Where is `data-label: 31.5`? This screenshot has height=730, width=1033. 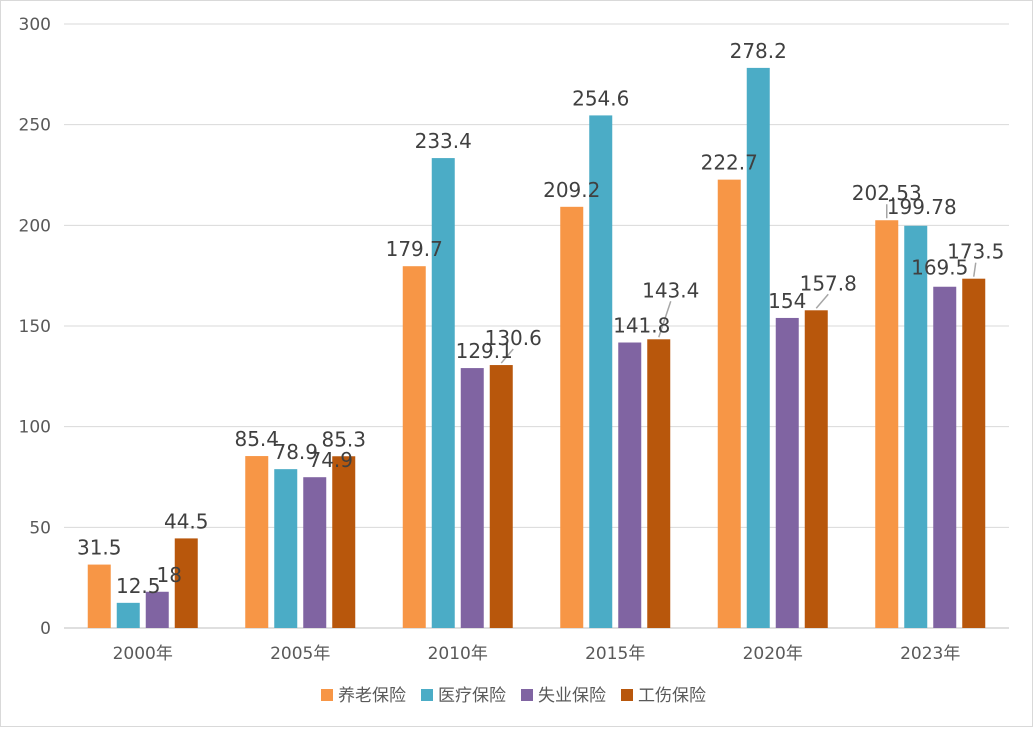 data-label: 31.5 is located at coordinates (99, 548).